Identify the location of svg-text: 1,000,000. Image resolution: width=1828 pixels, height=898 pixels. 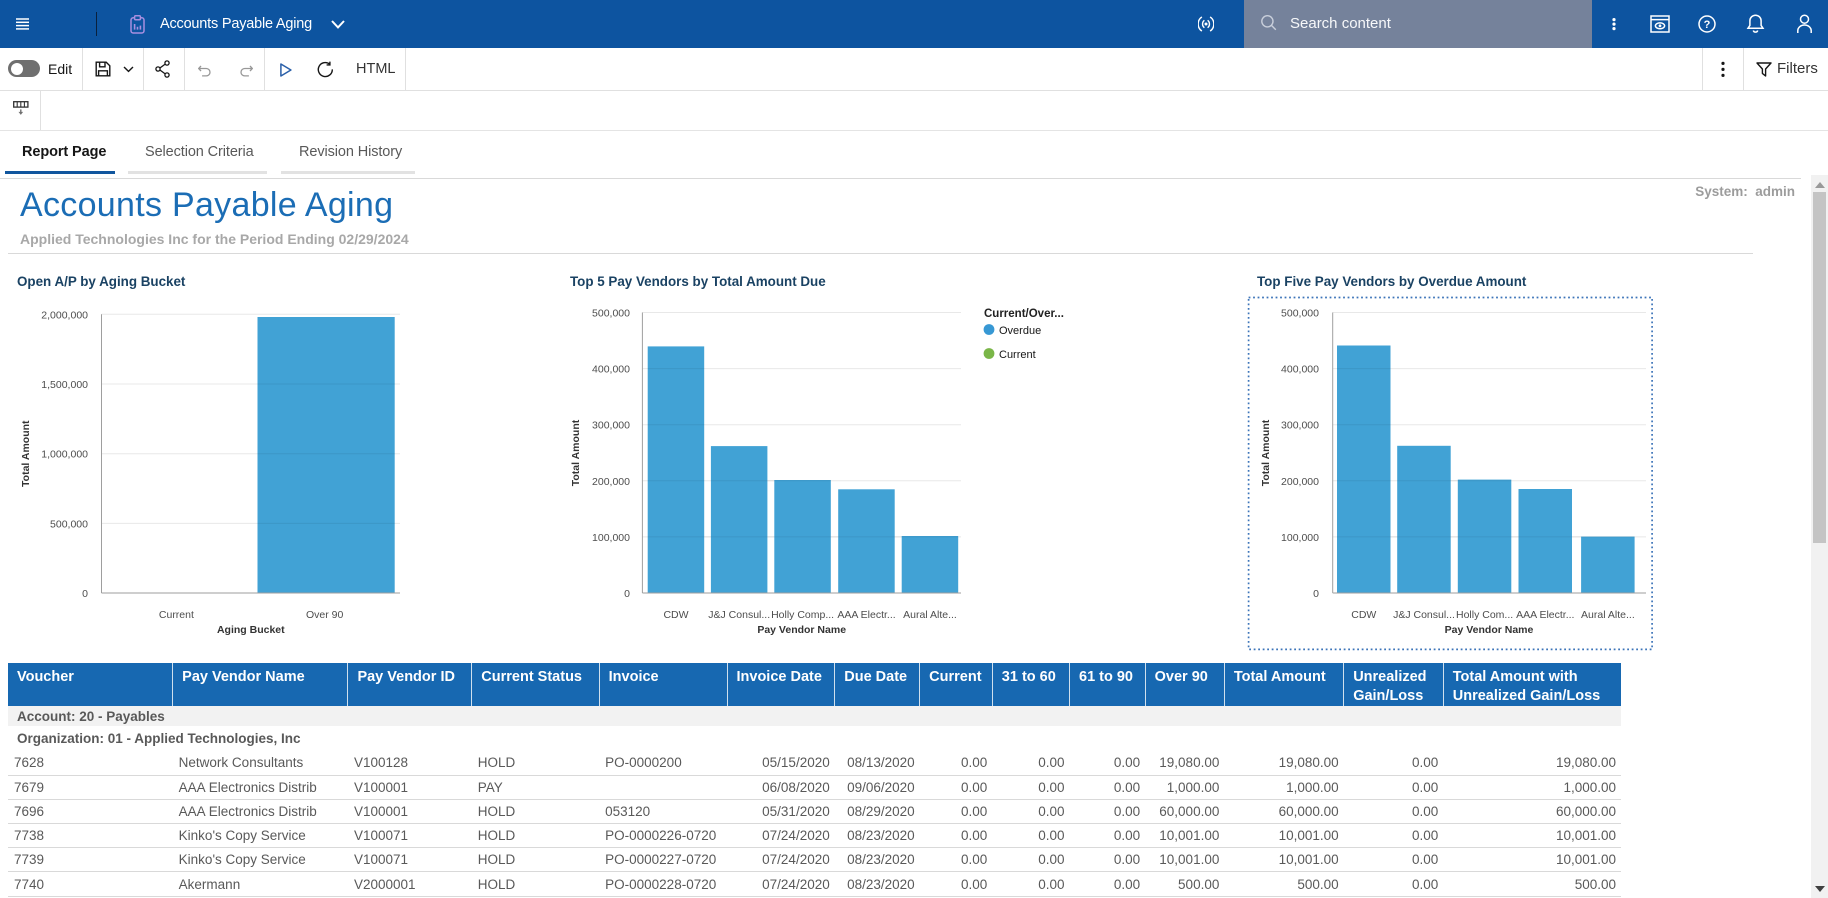
(64, 455).